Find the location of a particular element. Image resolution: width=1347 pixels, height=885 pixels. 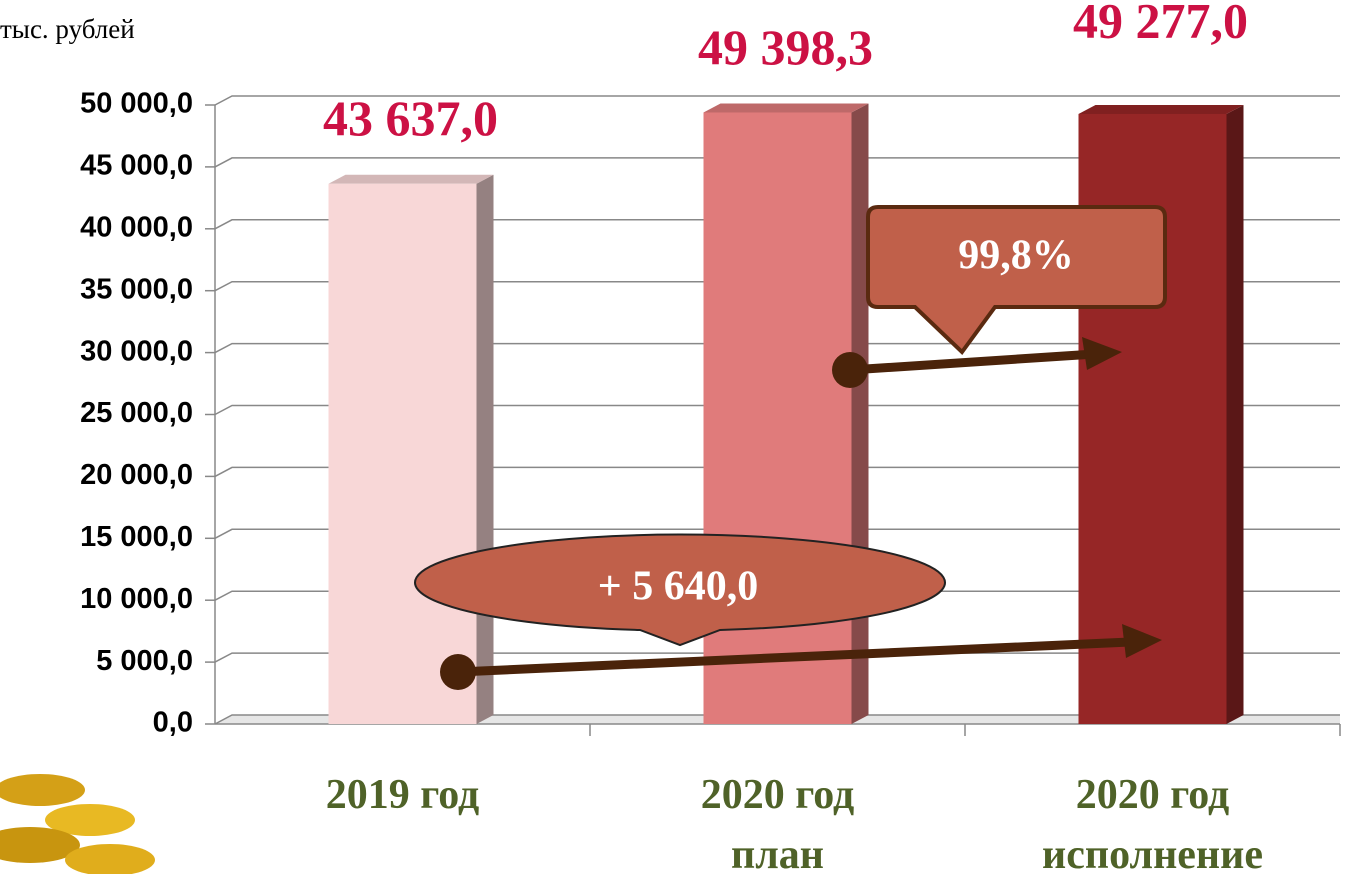

arrow-plan-exec is located at coordinates (977, 362).